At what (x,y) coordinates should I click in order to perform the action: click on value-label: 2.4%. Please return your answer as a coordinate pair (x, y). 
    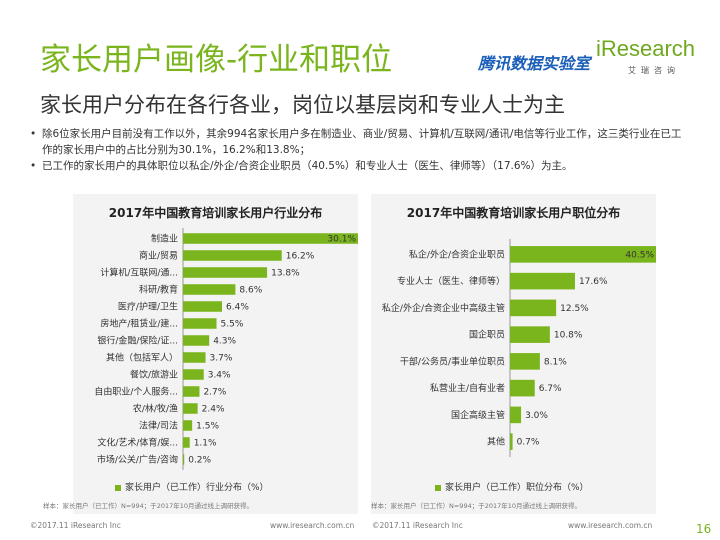
    Looking at the image, I should click on (213, 410).